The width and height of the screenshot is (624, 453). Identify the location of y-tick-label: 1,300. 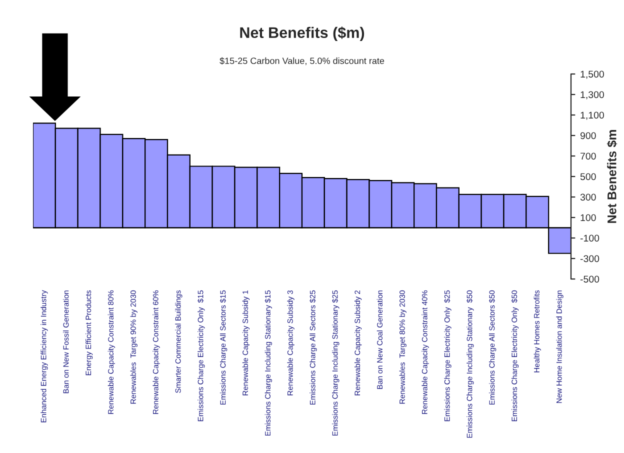
(592, 95).